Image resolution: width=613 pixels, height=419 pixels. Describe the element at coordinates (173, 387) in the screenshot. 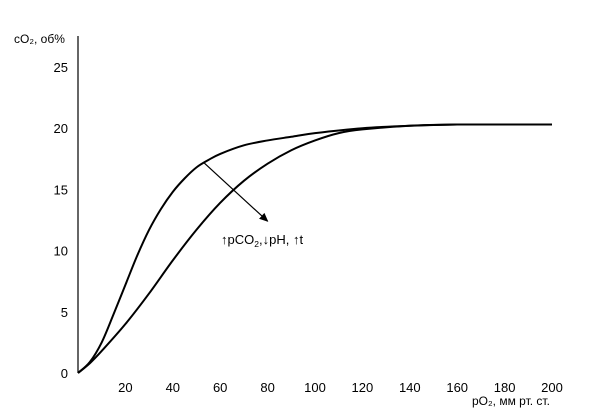

I see `x-tick-label: 40` at that location.